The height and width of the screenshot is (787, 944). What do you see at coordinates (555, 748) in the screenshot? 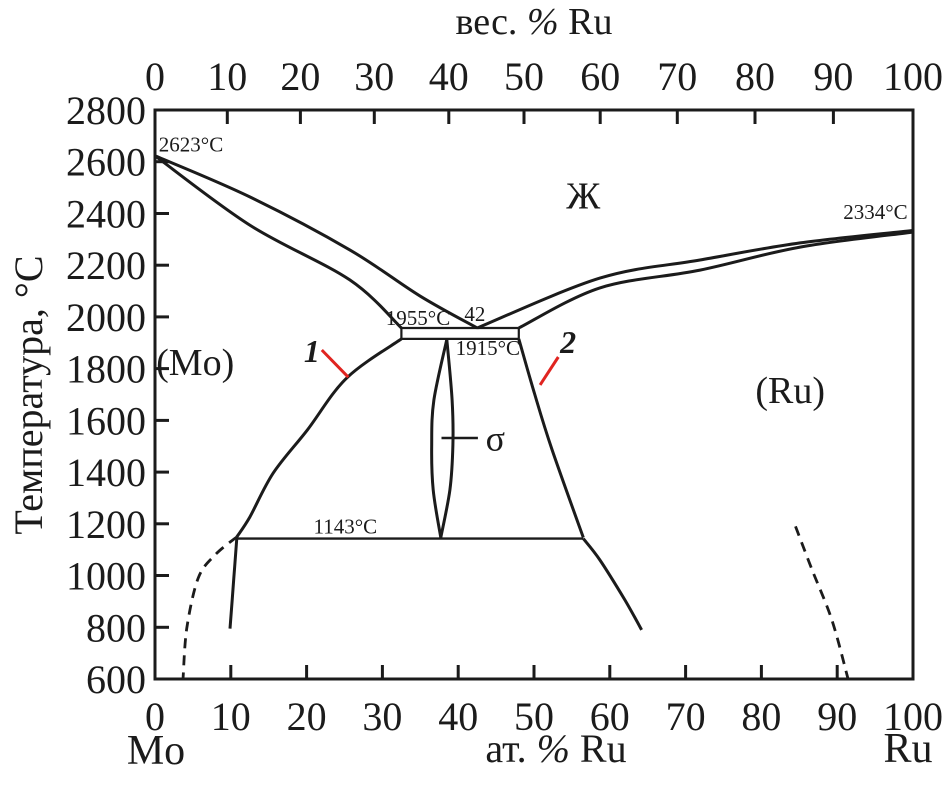
I see `bottom-axis-title: ат. % Ru` at bounding box center [555, 748].